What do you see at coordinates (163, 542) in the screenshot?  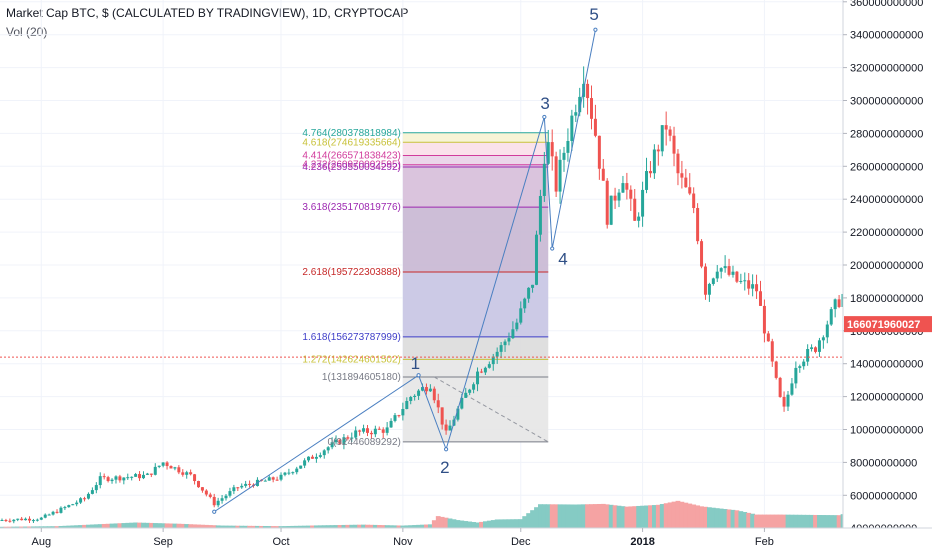 I see `x-axis-label: Sep` at bounding box center [163, 542].